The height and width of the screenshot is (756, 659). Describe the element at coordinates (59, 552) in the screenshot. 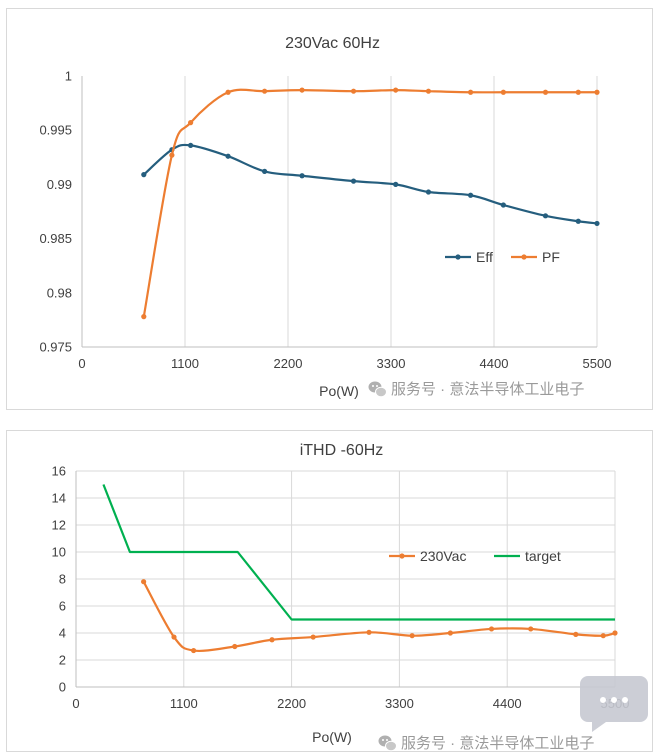

I see `y-tick-label: 10` at that location.